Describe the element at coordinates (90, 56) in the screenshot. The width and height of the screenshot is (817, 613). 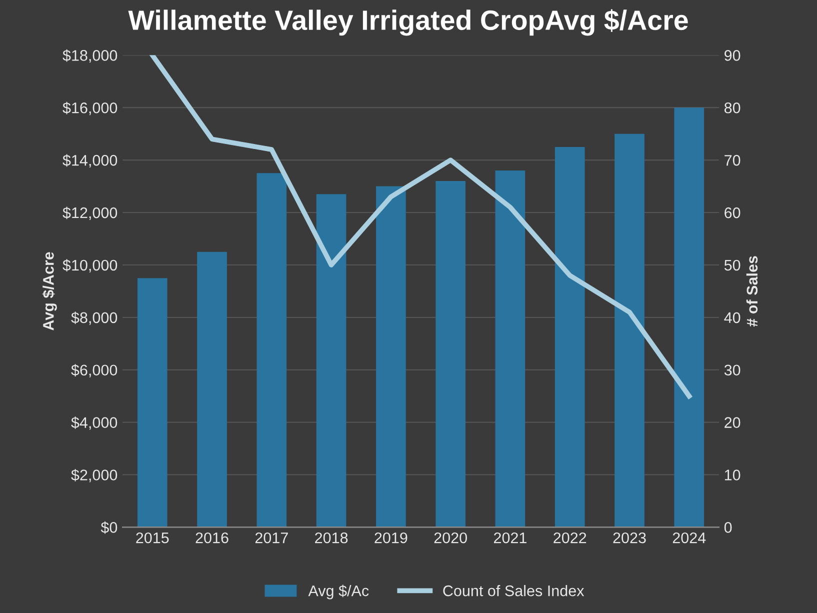
I see `y-tick-label: $18,000` at that location.